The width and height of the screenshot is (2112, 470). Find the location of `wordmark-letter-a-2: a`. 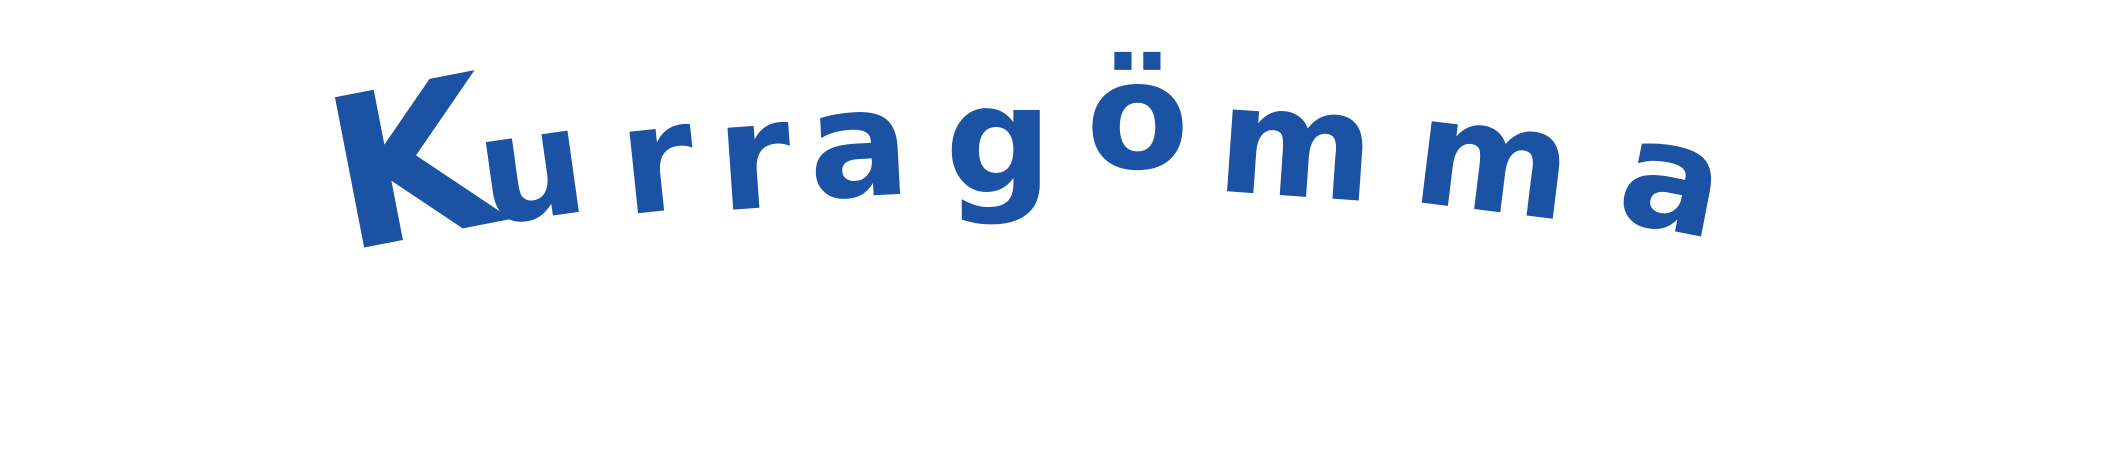

wordmark-letter-a-2: a is located at coordinates (1672, 179).